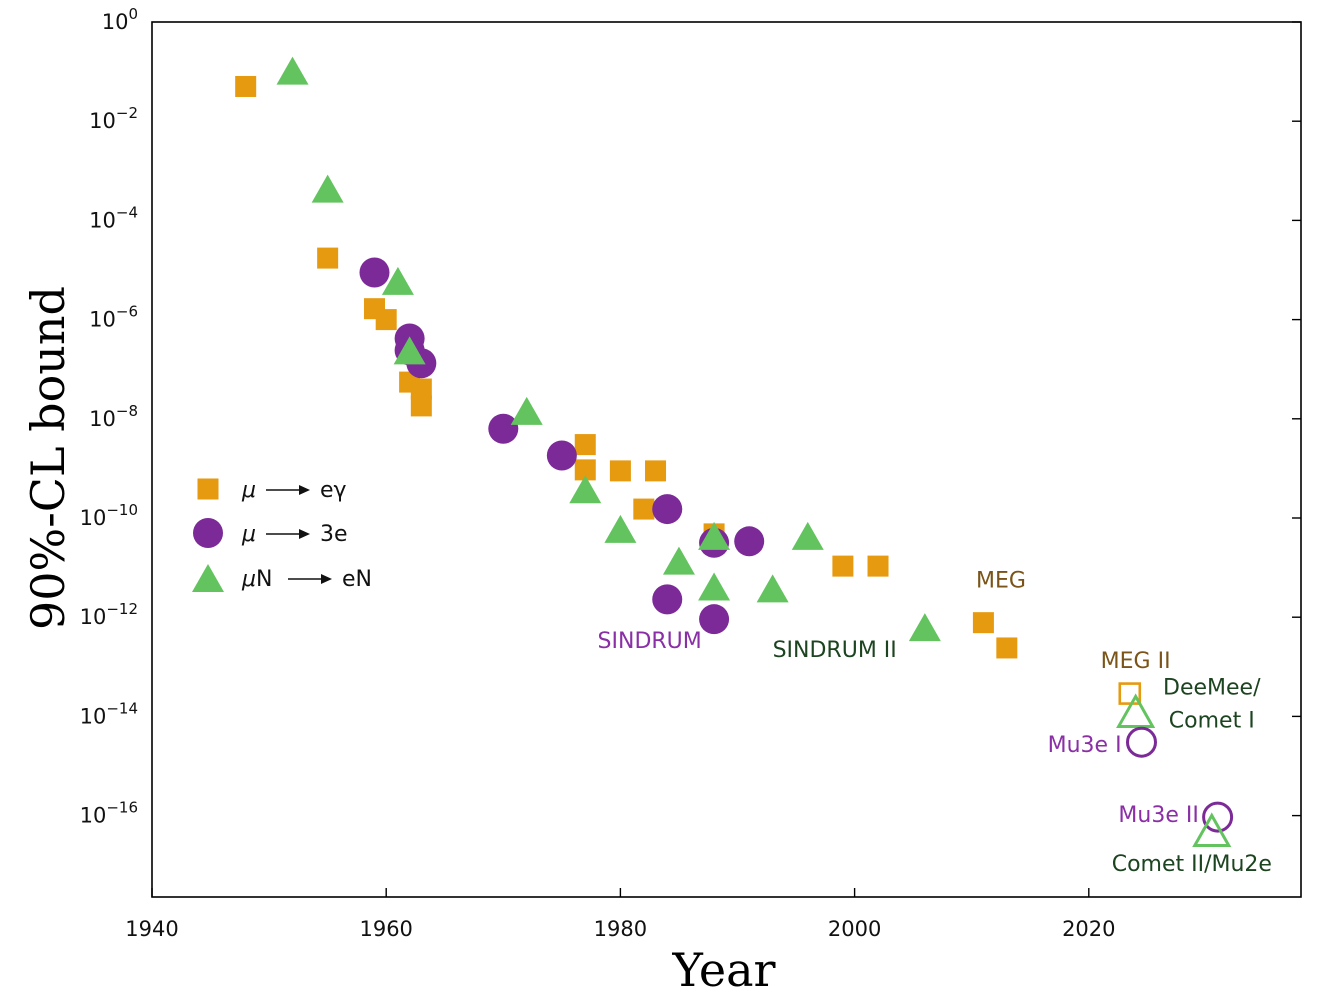  I want to click on y-tick-label: 10⁻¹⁶, so click(109, 813).